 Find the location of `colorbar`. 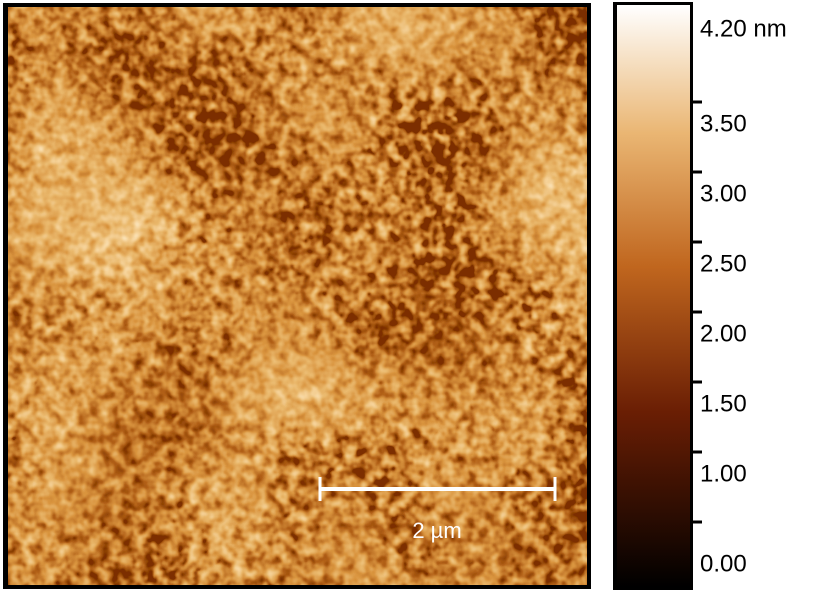

colorbar is located at coordinates (653, 296).